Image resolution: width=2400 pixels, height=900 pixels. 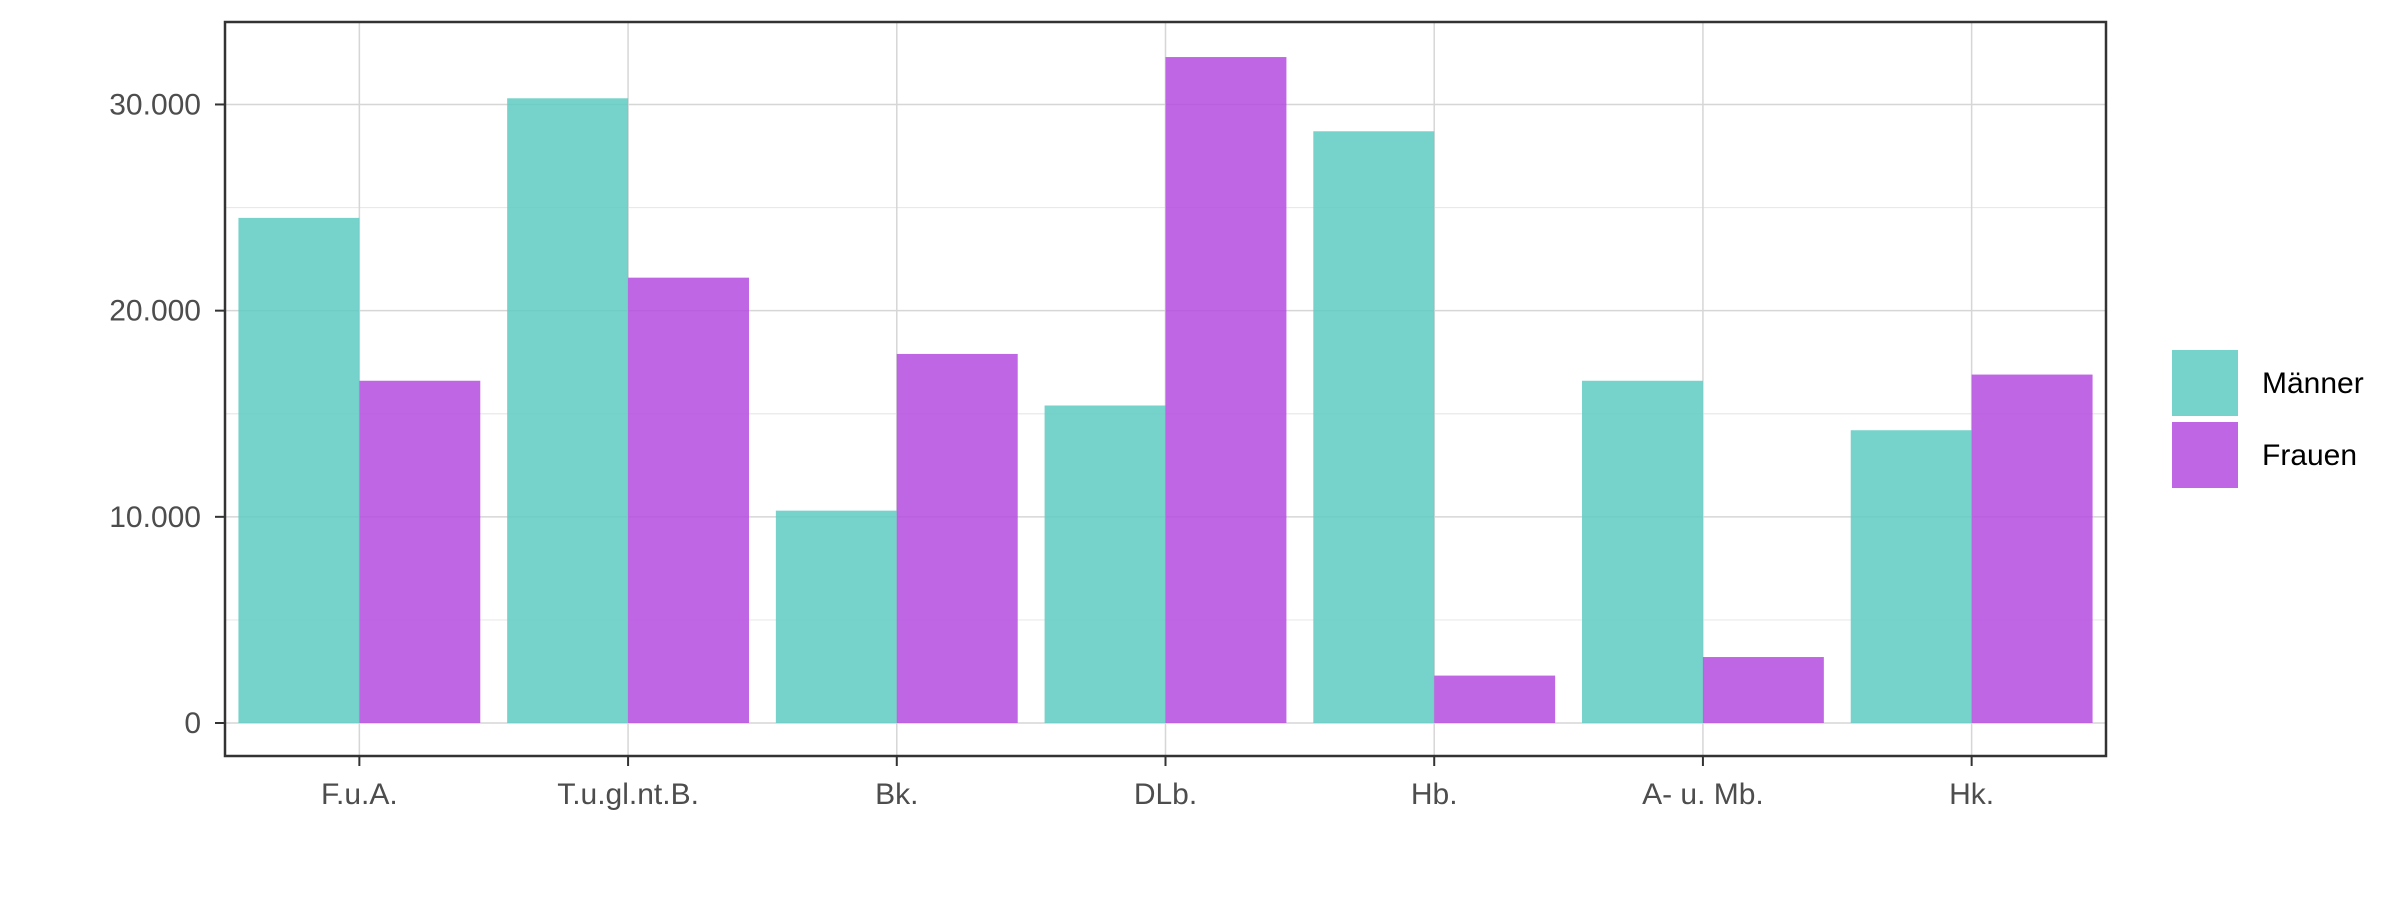 What do you see at coordinates (1971, 794) in the screenshot?
I see `x-tick-label: Hk.` at bounding box center [1971, 794].